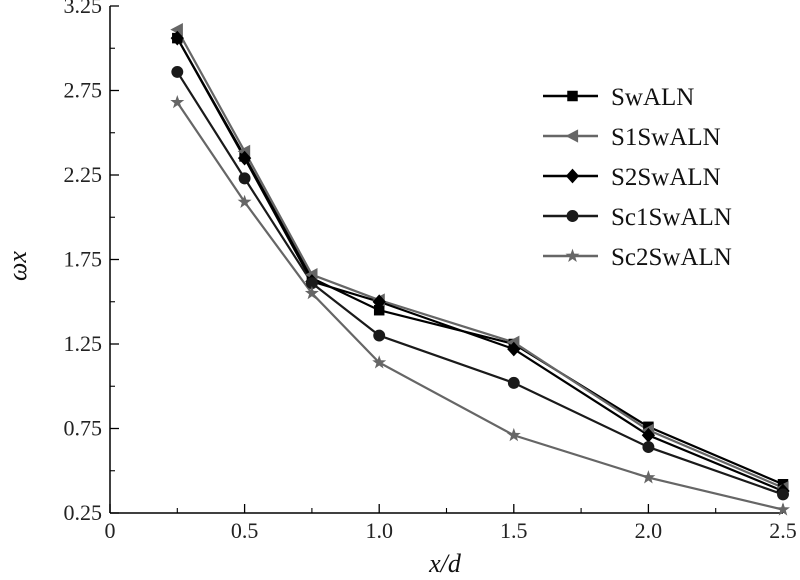  What do you see at coordinates (652, 97) in the screenshot?
I see `legend-label-swaln: SwALN` at bounding box center [652, 97].